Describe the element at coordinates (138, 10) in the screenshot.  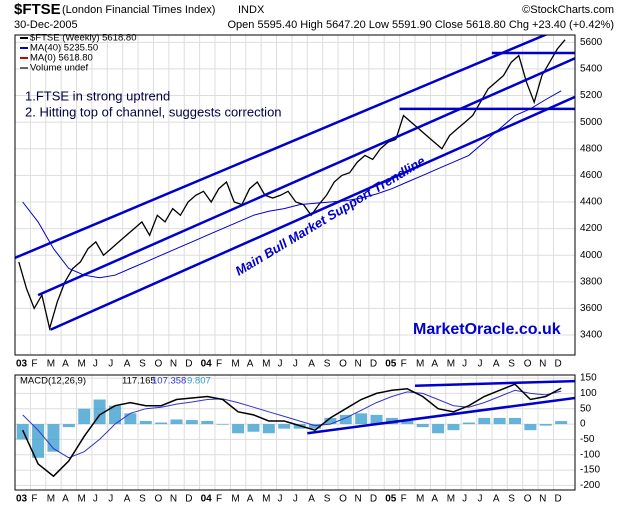
I see `index-name: (London Financial Times Index)` at that location.